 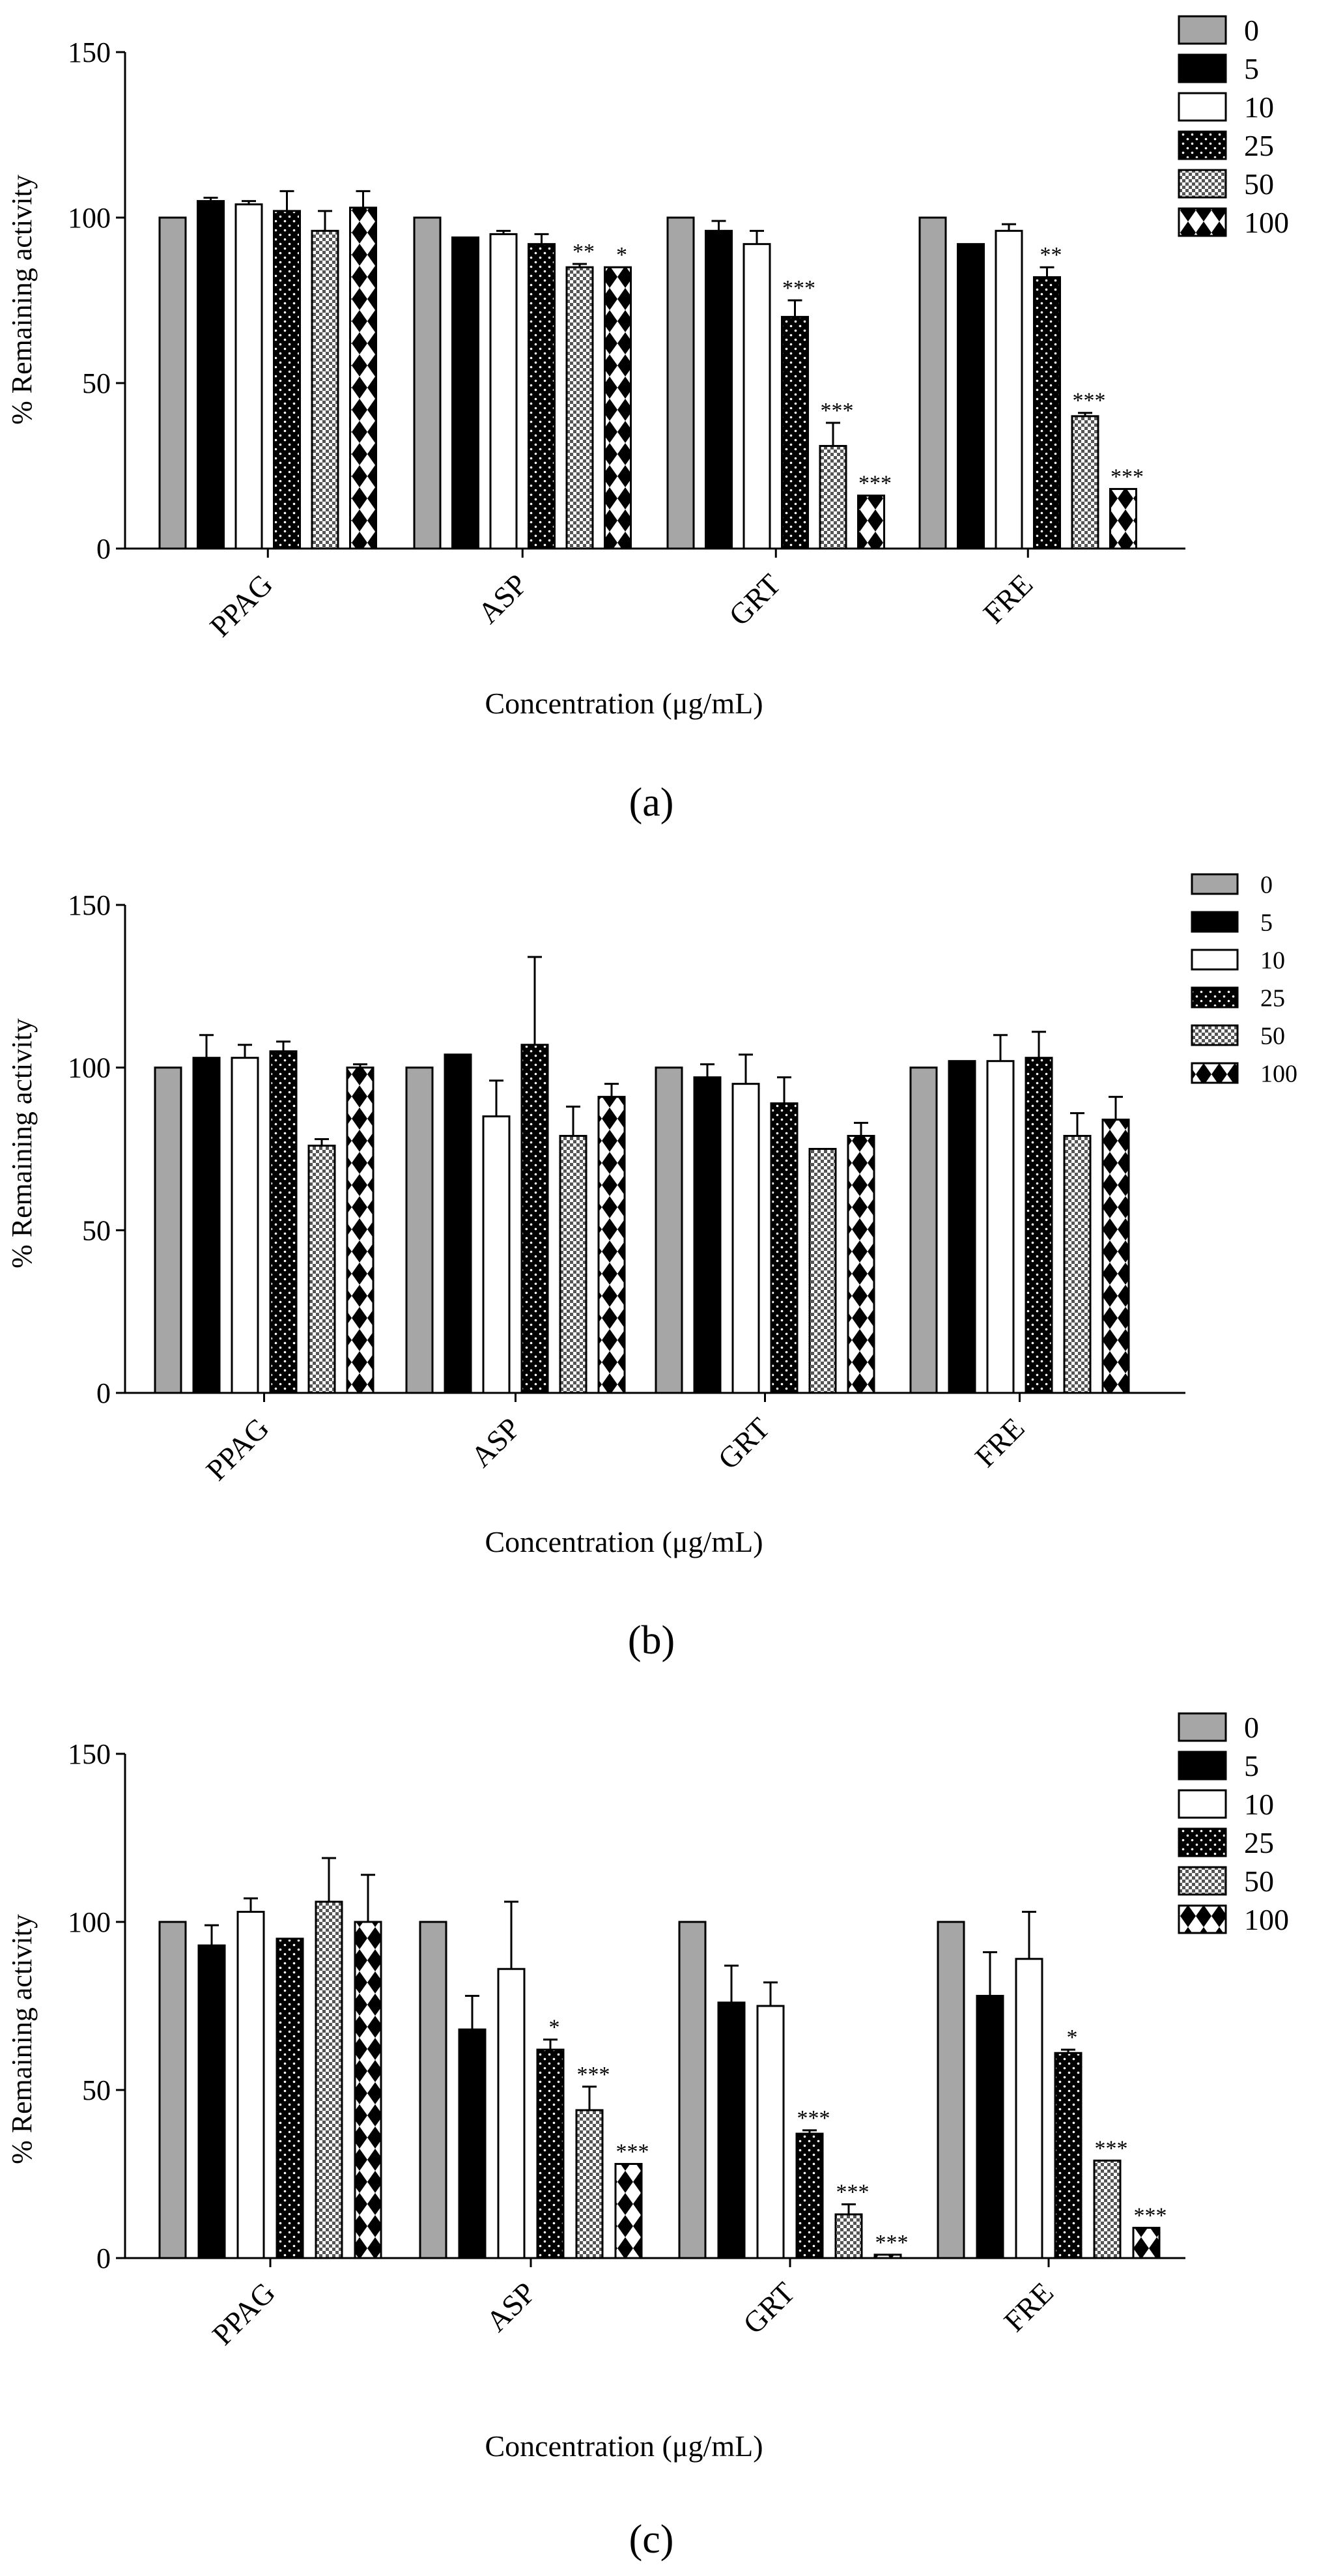 What do you see at coordinates (211, 375) in the screenshot?
I see `bar-5-PPAG` at bounding box center [211, 375].